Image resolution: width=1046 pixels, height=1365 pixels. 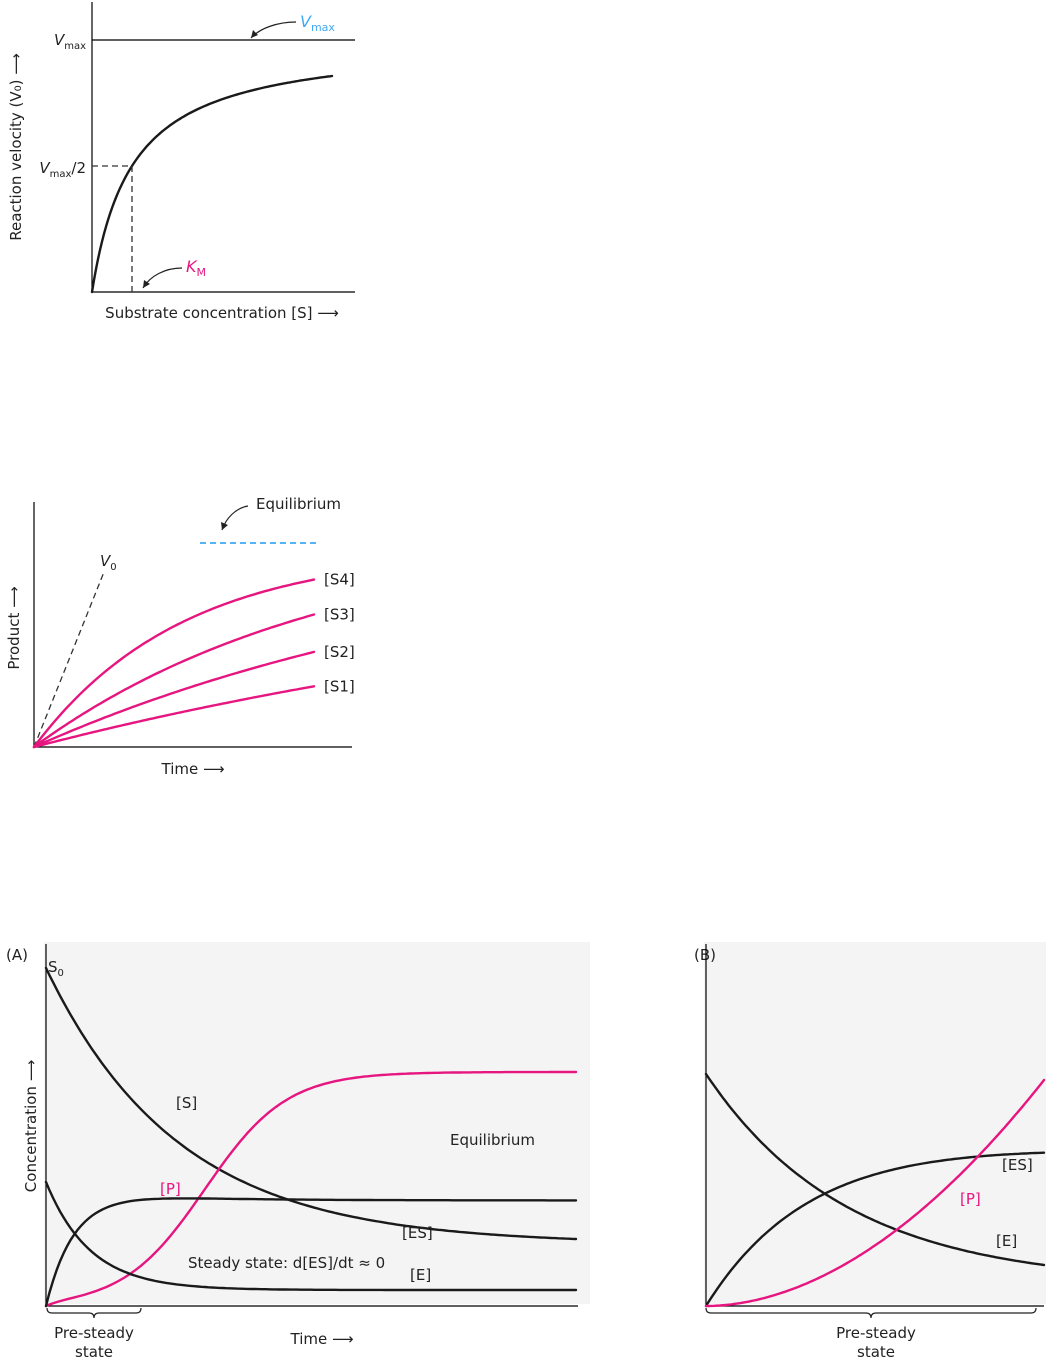 What do you see at coordinates (339, 633) in the screenshot?
I see `product-series-labels: [S4] [S3] [S2] [S1]` at bounding box center [339, 633].